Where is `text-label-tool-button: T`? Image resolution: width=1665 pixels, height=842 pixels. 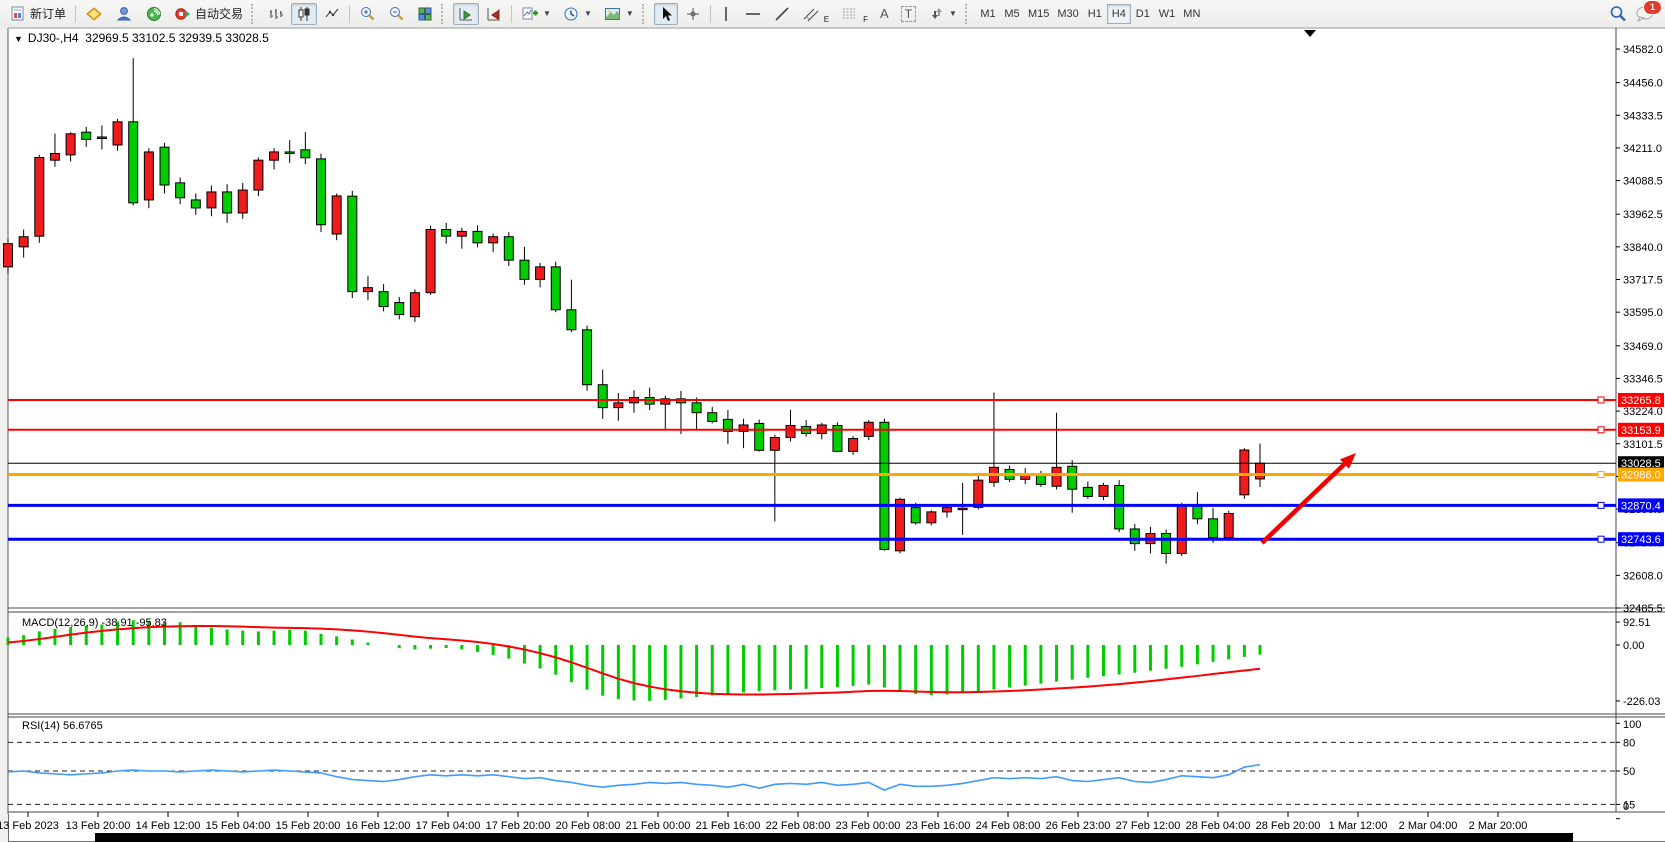 text-label-tool-button: T is located at coordinates (908, 14).